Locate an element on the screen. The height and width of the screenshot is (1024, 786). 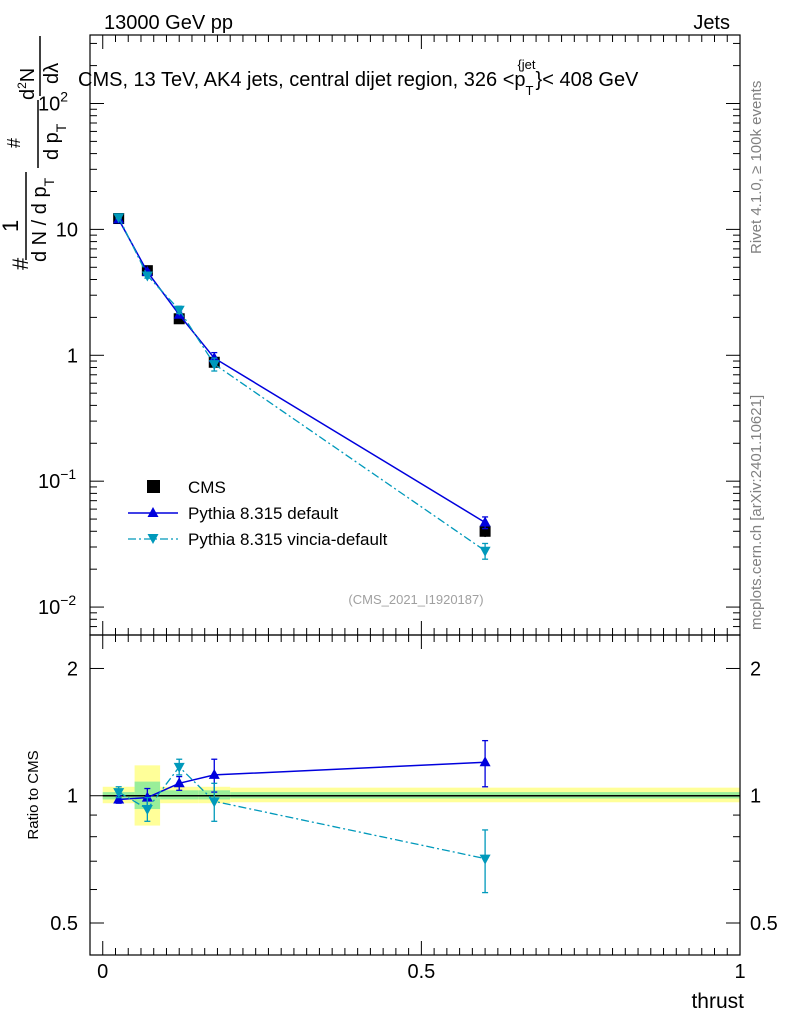
legend-marker-cms is located at coordinates (153, 486).